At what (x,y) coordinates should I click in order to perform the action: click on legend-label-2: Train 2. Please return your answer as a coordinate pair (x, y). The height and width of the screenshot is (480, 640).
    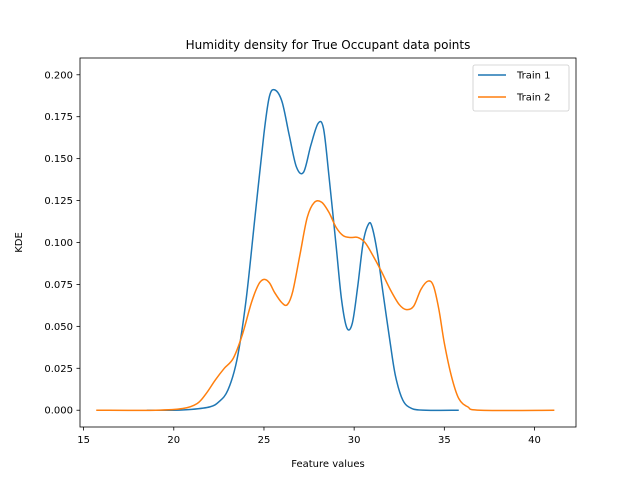
    Looking at the image, I should click on (533, 98).